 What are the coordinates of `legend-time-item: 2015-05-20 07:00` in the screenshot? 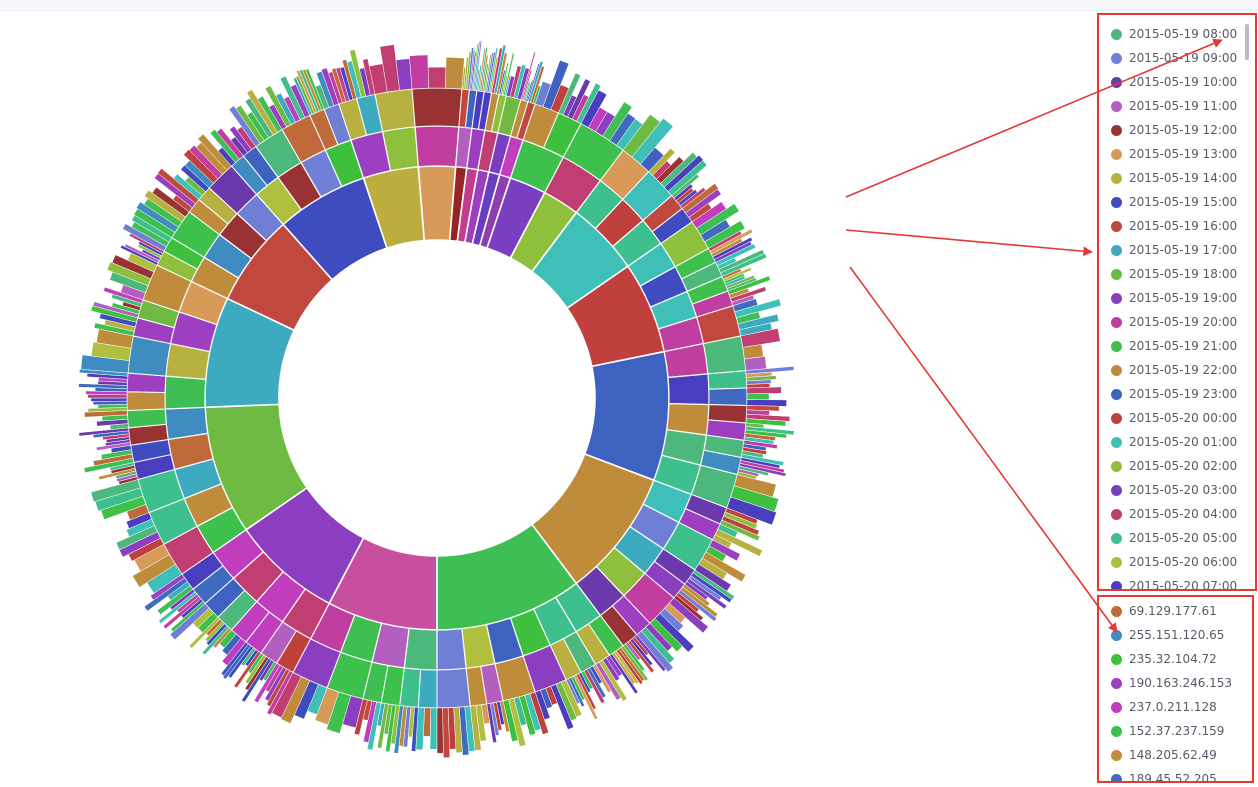 It's located at (1168, 581).